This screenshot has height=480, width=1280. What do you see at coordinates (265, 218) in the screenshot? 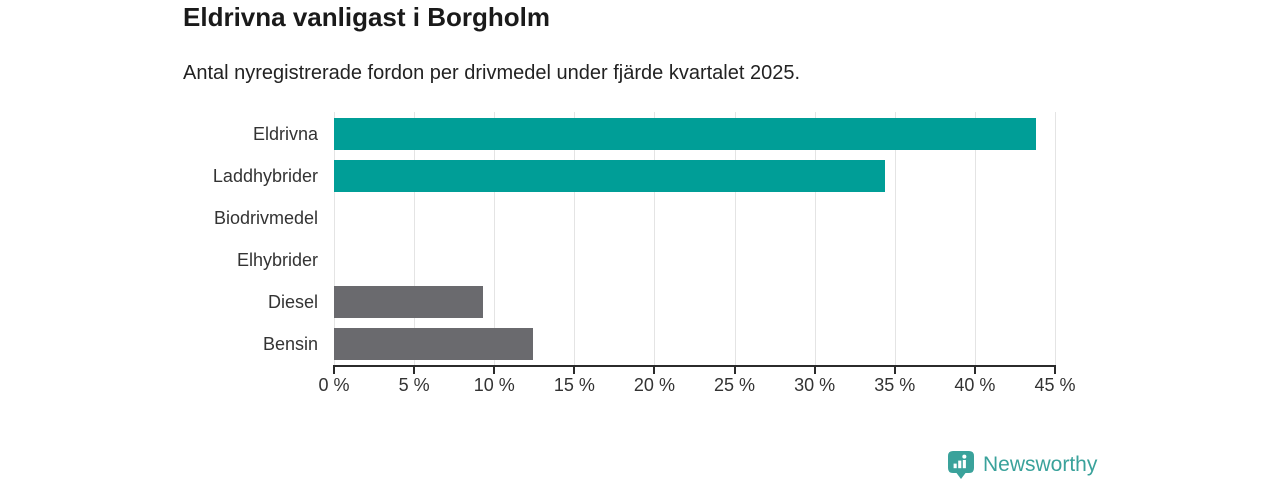
I see `category-label: Biodrivmedel` at bounding box center [265, 218].